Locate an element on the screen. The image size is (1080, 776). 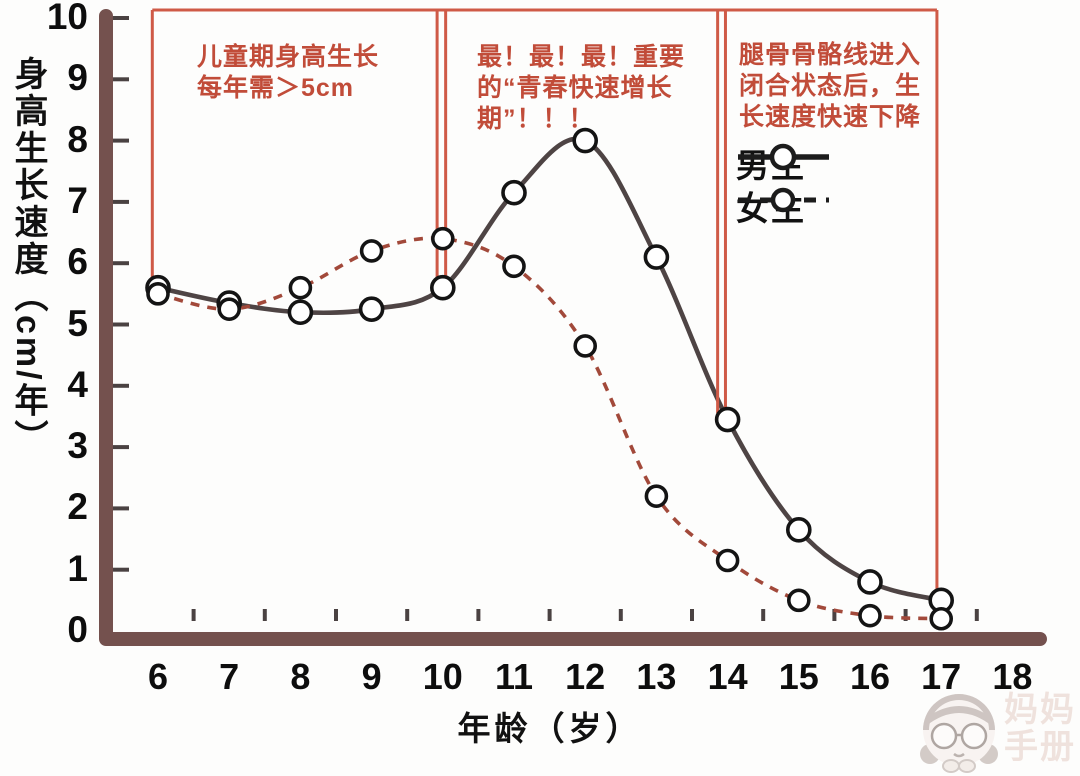
x-axis-title: 年龄（岁） is located at coordinates (550, 728).